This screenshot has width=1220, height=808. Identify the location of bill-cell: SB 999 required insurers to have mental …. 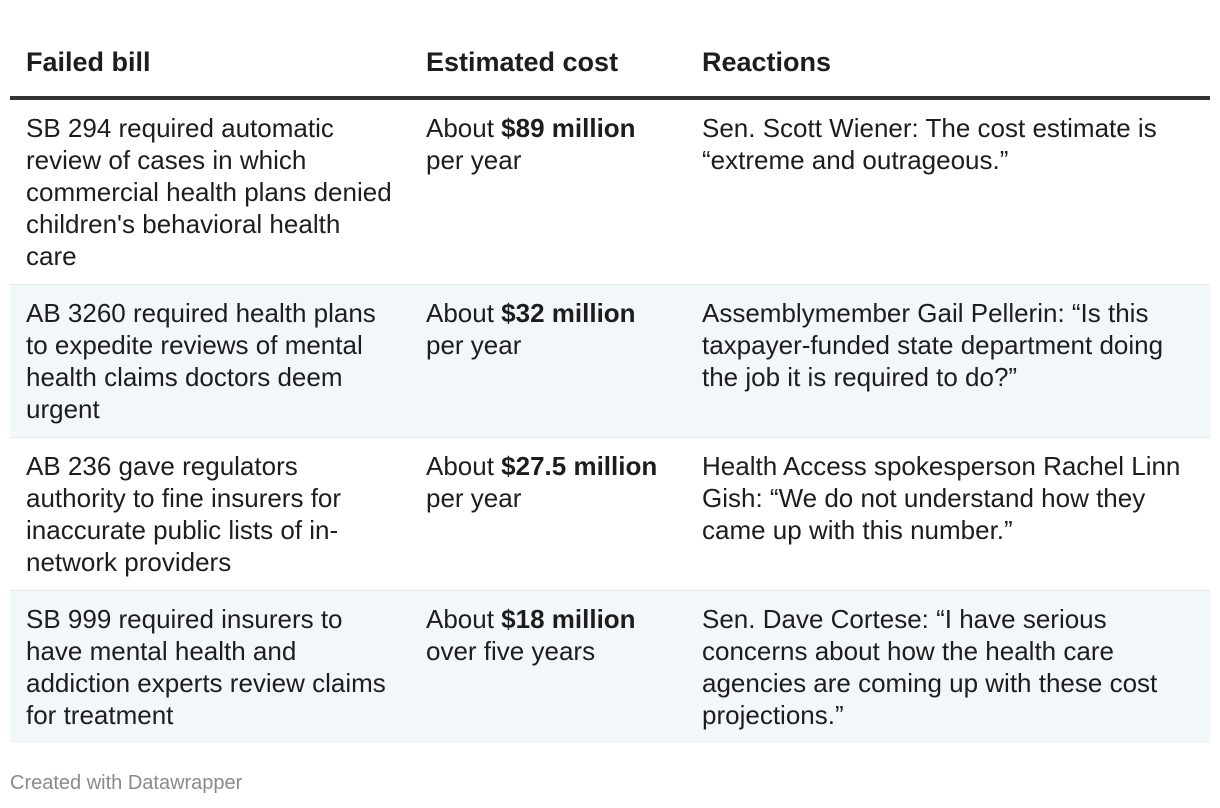
(210, 666).